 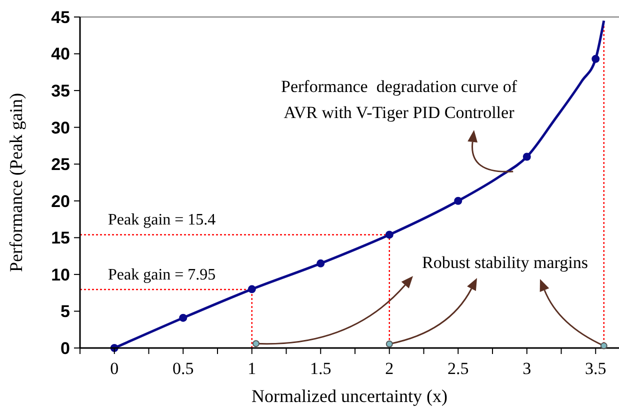 I want to click on x-tick-label: 0, so click(x=114, y=368).